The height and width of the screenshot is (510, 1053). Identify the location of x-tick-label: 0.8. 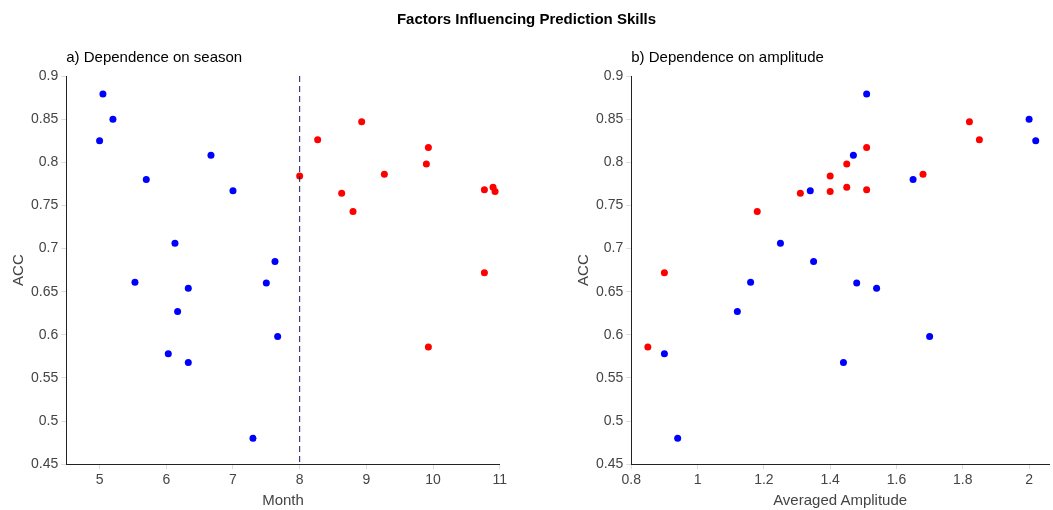
(631, 479).